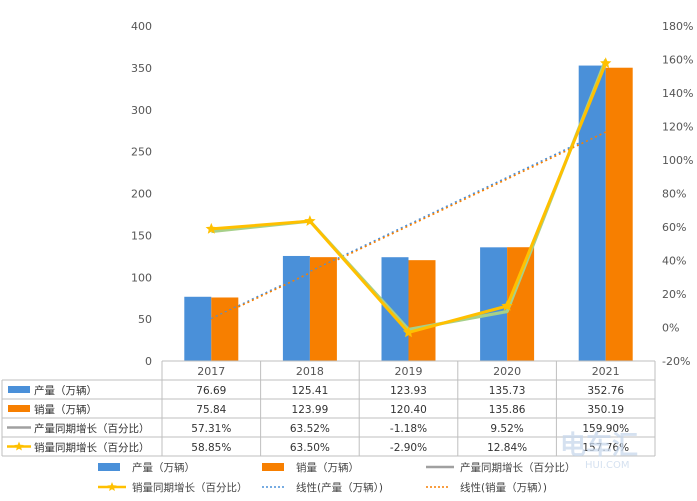  I want to click on table-cell: 125.41, so click(310, 391).